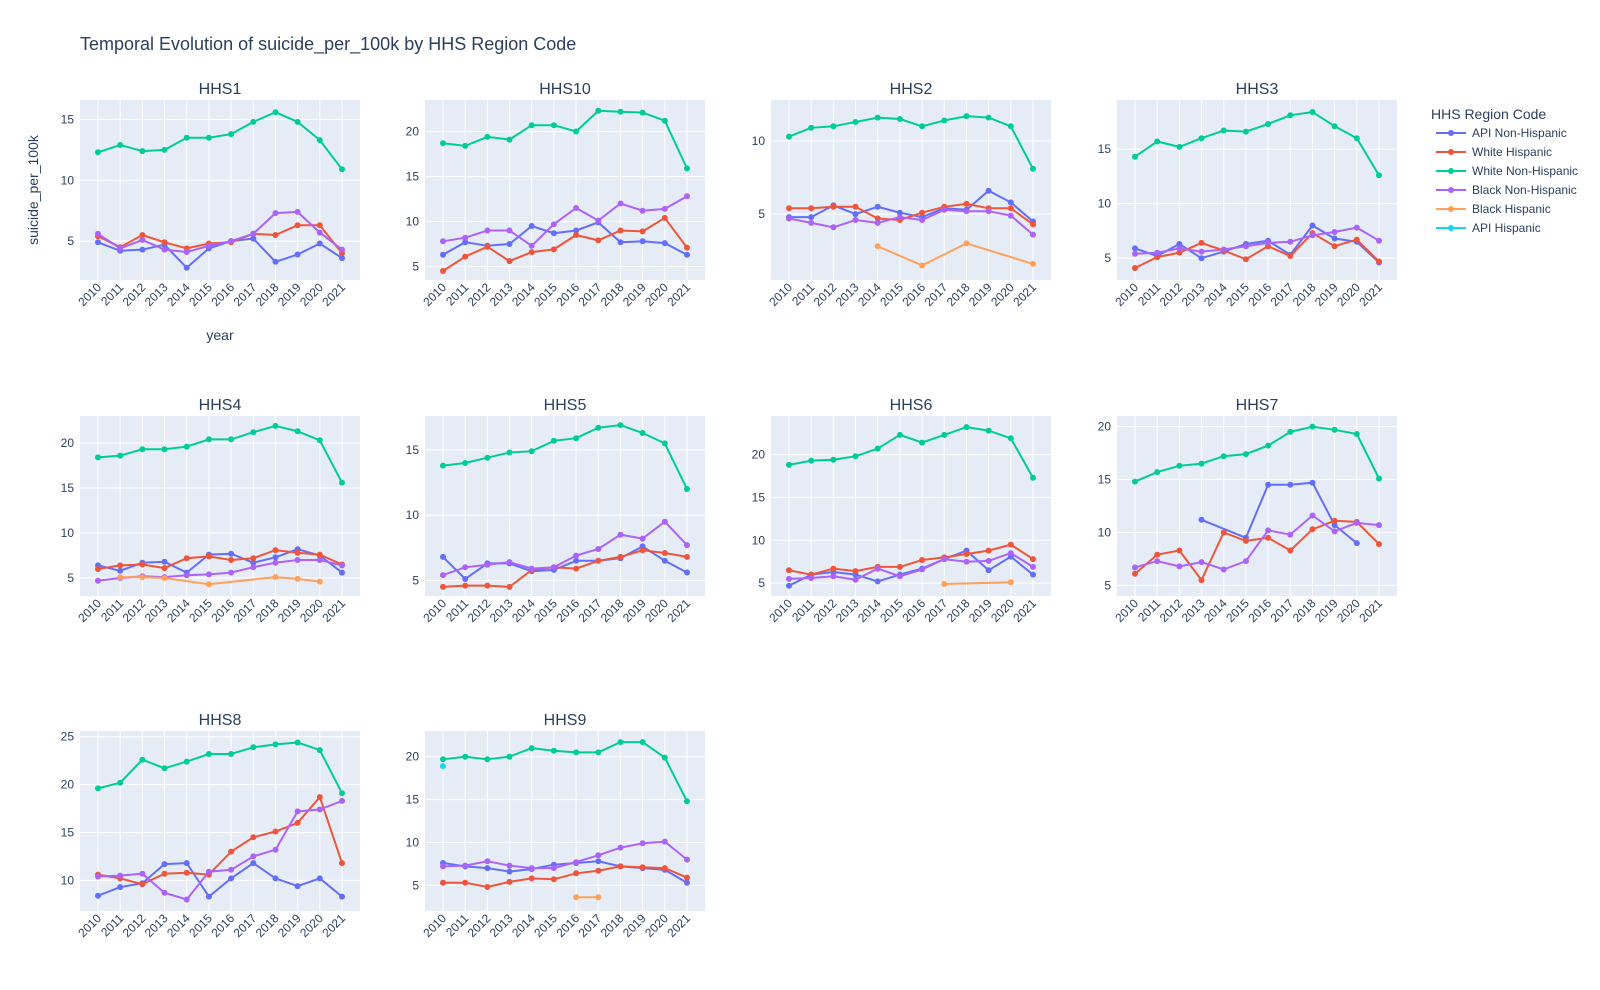  What do you see at coordinates (1488, 228) in the screenshot?
I see `legend-item-api-hispanic: API Hispanic` at bounding box center [1488, 228].